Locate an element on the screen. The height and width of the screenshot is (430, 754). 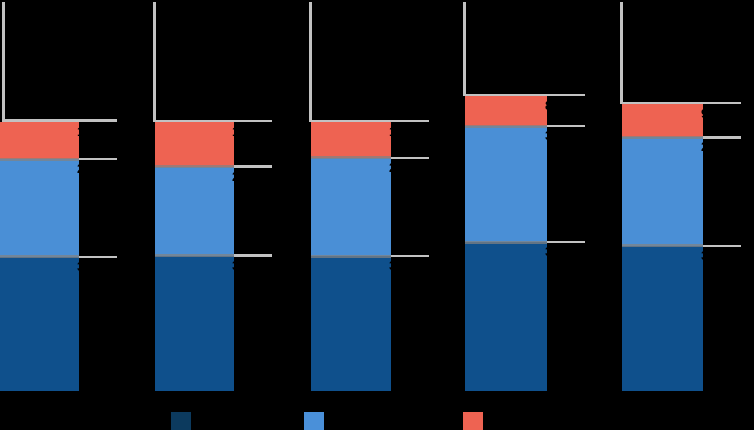
legend-swatch-orange-red is located at coordinates (473, 421).